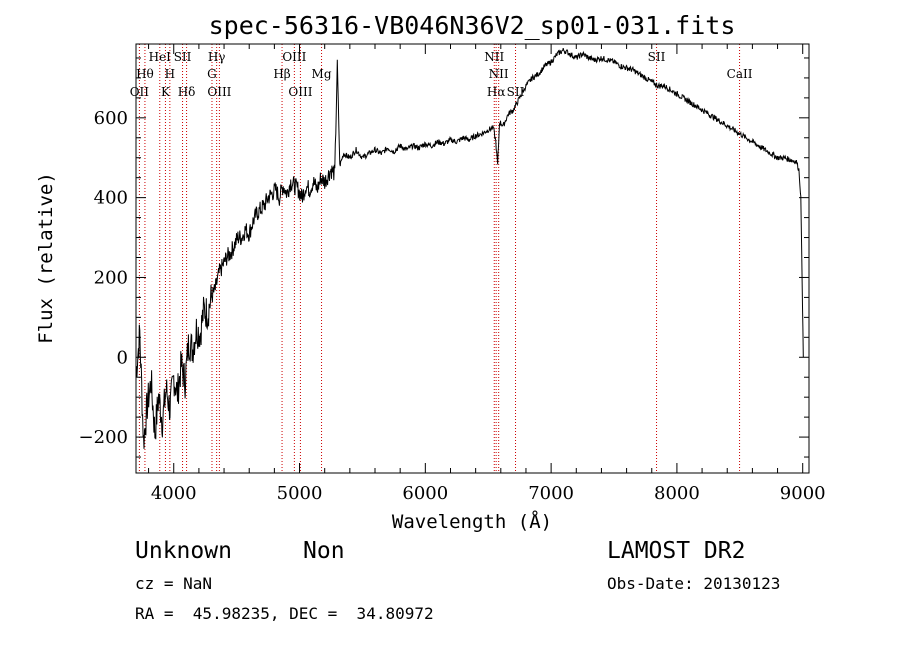 Image resolution: width=900 pixels, height=649 pixels. Describe the element at coordinates (111, 118) in the screenshot. I see `y-tick-label-600: 600` at that location.